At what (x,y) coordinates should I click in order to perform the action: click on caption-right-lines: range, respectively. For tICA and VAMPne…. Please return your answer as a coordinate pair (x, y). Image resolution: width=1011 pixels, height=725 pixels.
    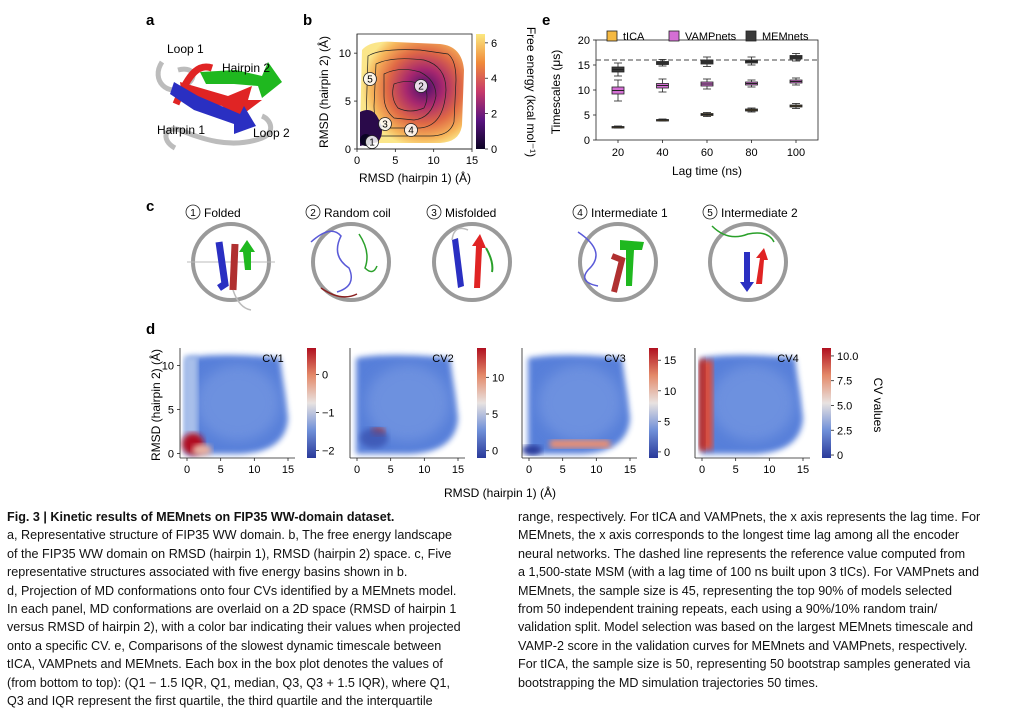
    Looking at the image, I should click on (763, 600).